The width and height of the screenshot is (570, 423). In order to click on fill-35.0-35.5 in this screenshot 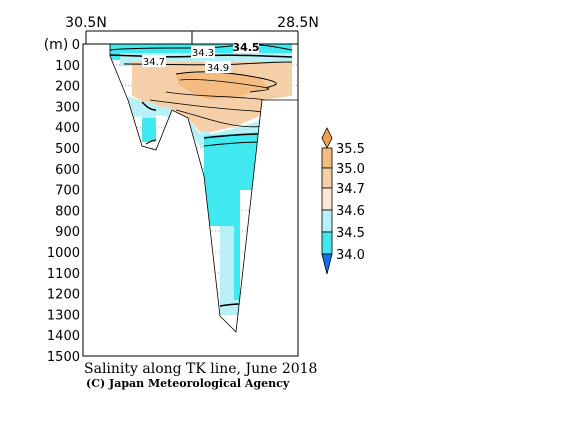, I will do `click(222, 86)`.